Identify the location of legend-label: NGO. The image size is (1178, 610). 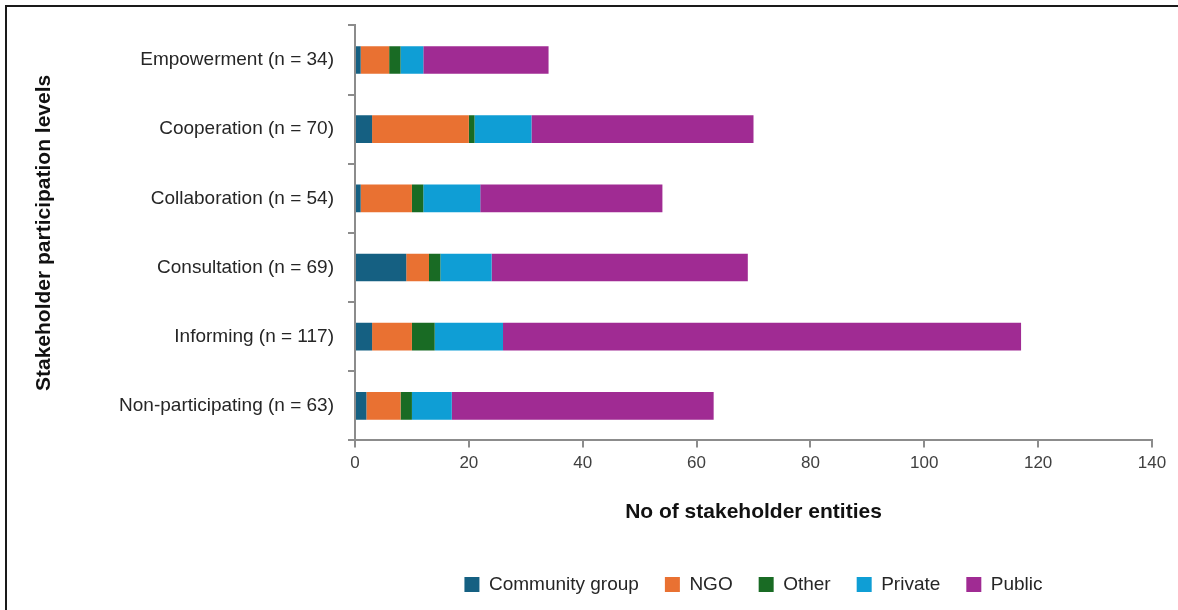
(711, 583).